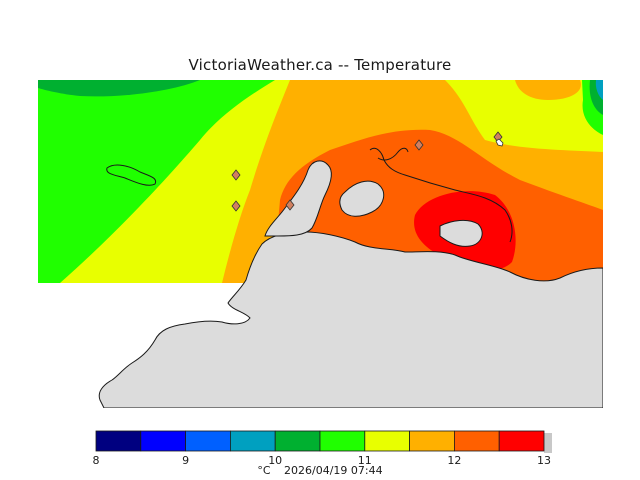 This screenshot has height=480, width=640. What do you see at coordinates (461, 233) in the screenshot?
I see `land-patch-east` at bounding box center [461, 233].